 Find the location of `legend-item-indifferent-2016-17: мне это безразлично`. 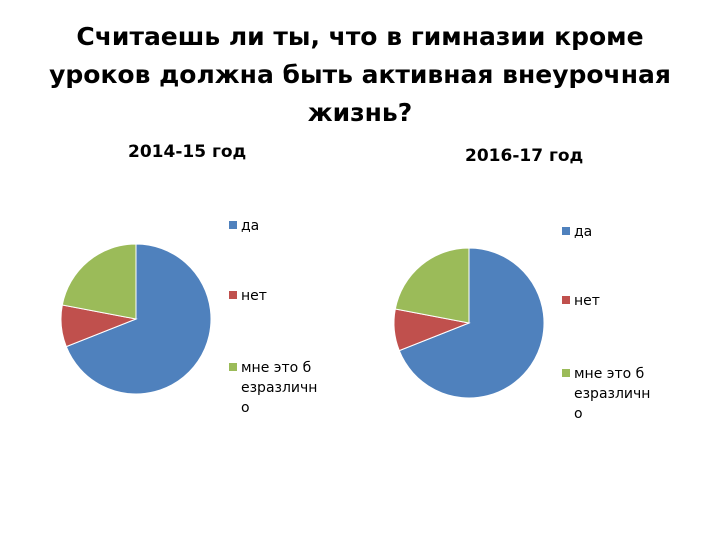

legend-item-indifferent-2016-17: мне это безразлично is located at coordinates (607, 394).